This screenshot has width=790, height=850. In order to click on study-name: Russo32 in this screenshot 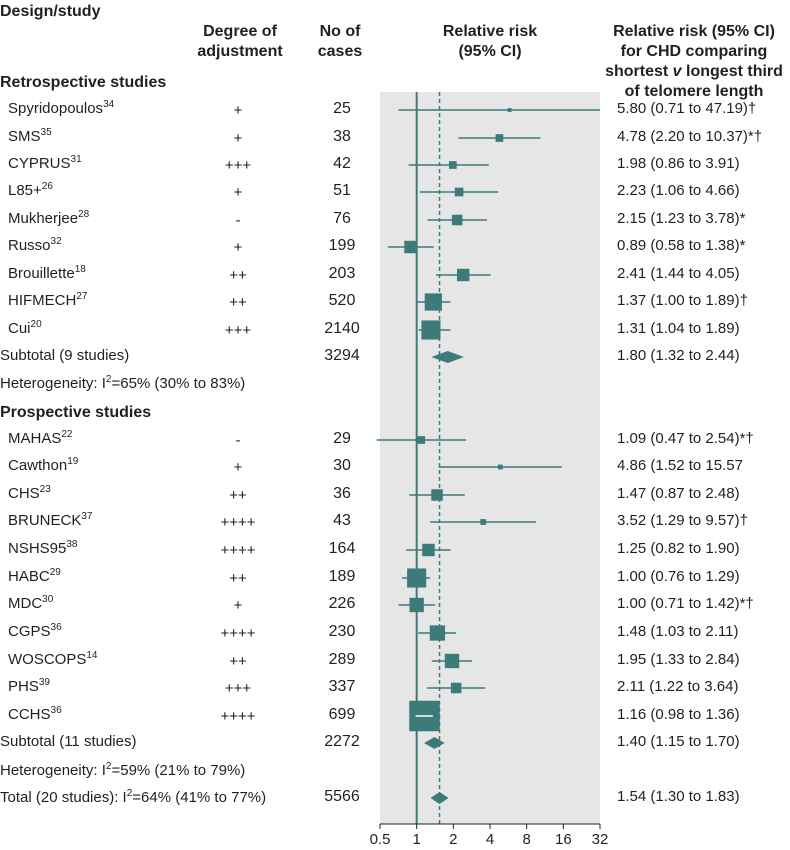, I will do `click(35, 245)`.